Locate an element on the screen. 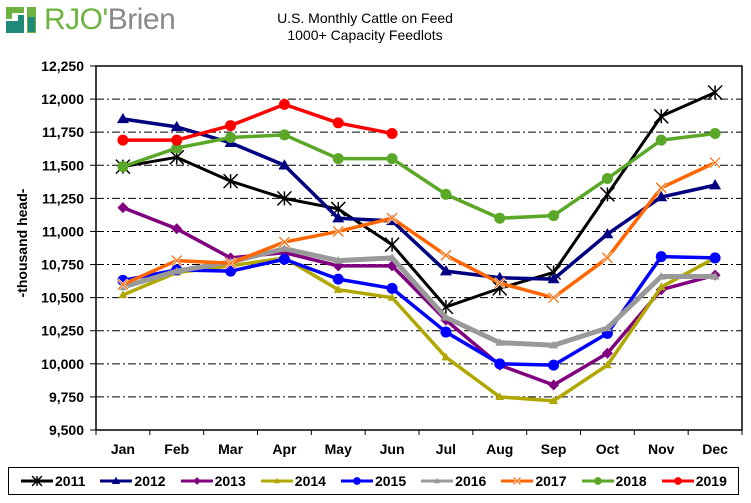 Image resolution: width=751 pixels, height=503 pixels. chart-title: U.S. Monthly Cattle on Feed is located at coordinates (365, 18).